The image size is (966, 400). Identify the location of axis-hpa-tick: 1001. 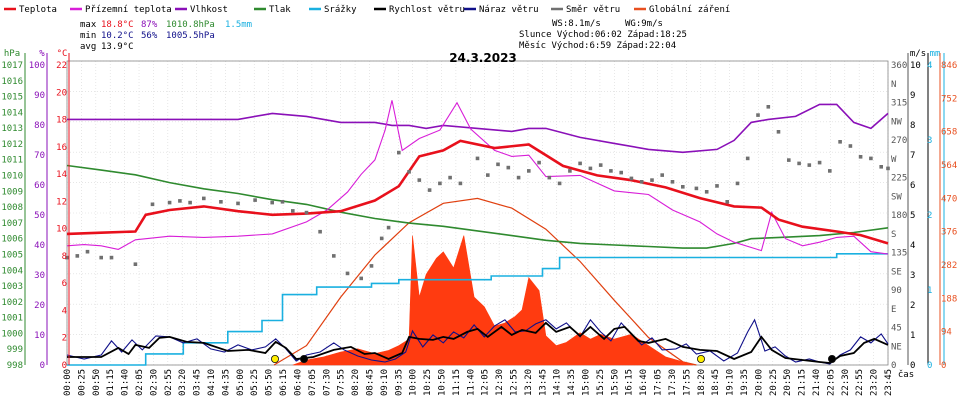
(12, 319).